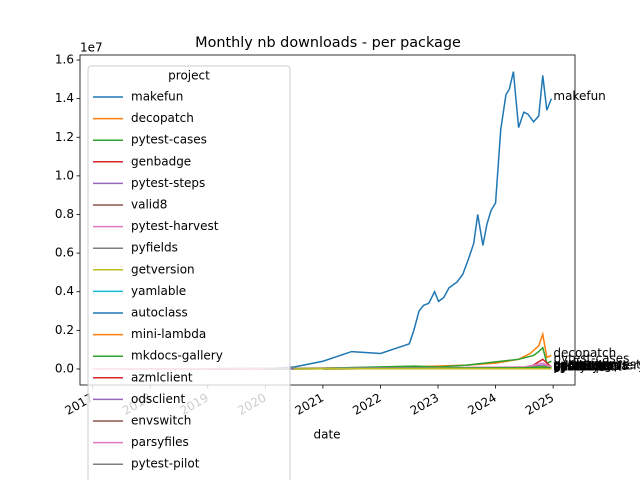  Describe the element at coordinates (159, 313) in the screenshot. I see `legend-label: autoclass` at that location.